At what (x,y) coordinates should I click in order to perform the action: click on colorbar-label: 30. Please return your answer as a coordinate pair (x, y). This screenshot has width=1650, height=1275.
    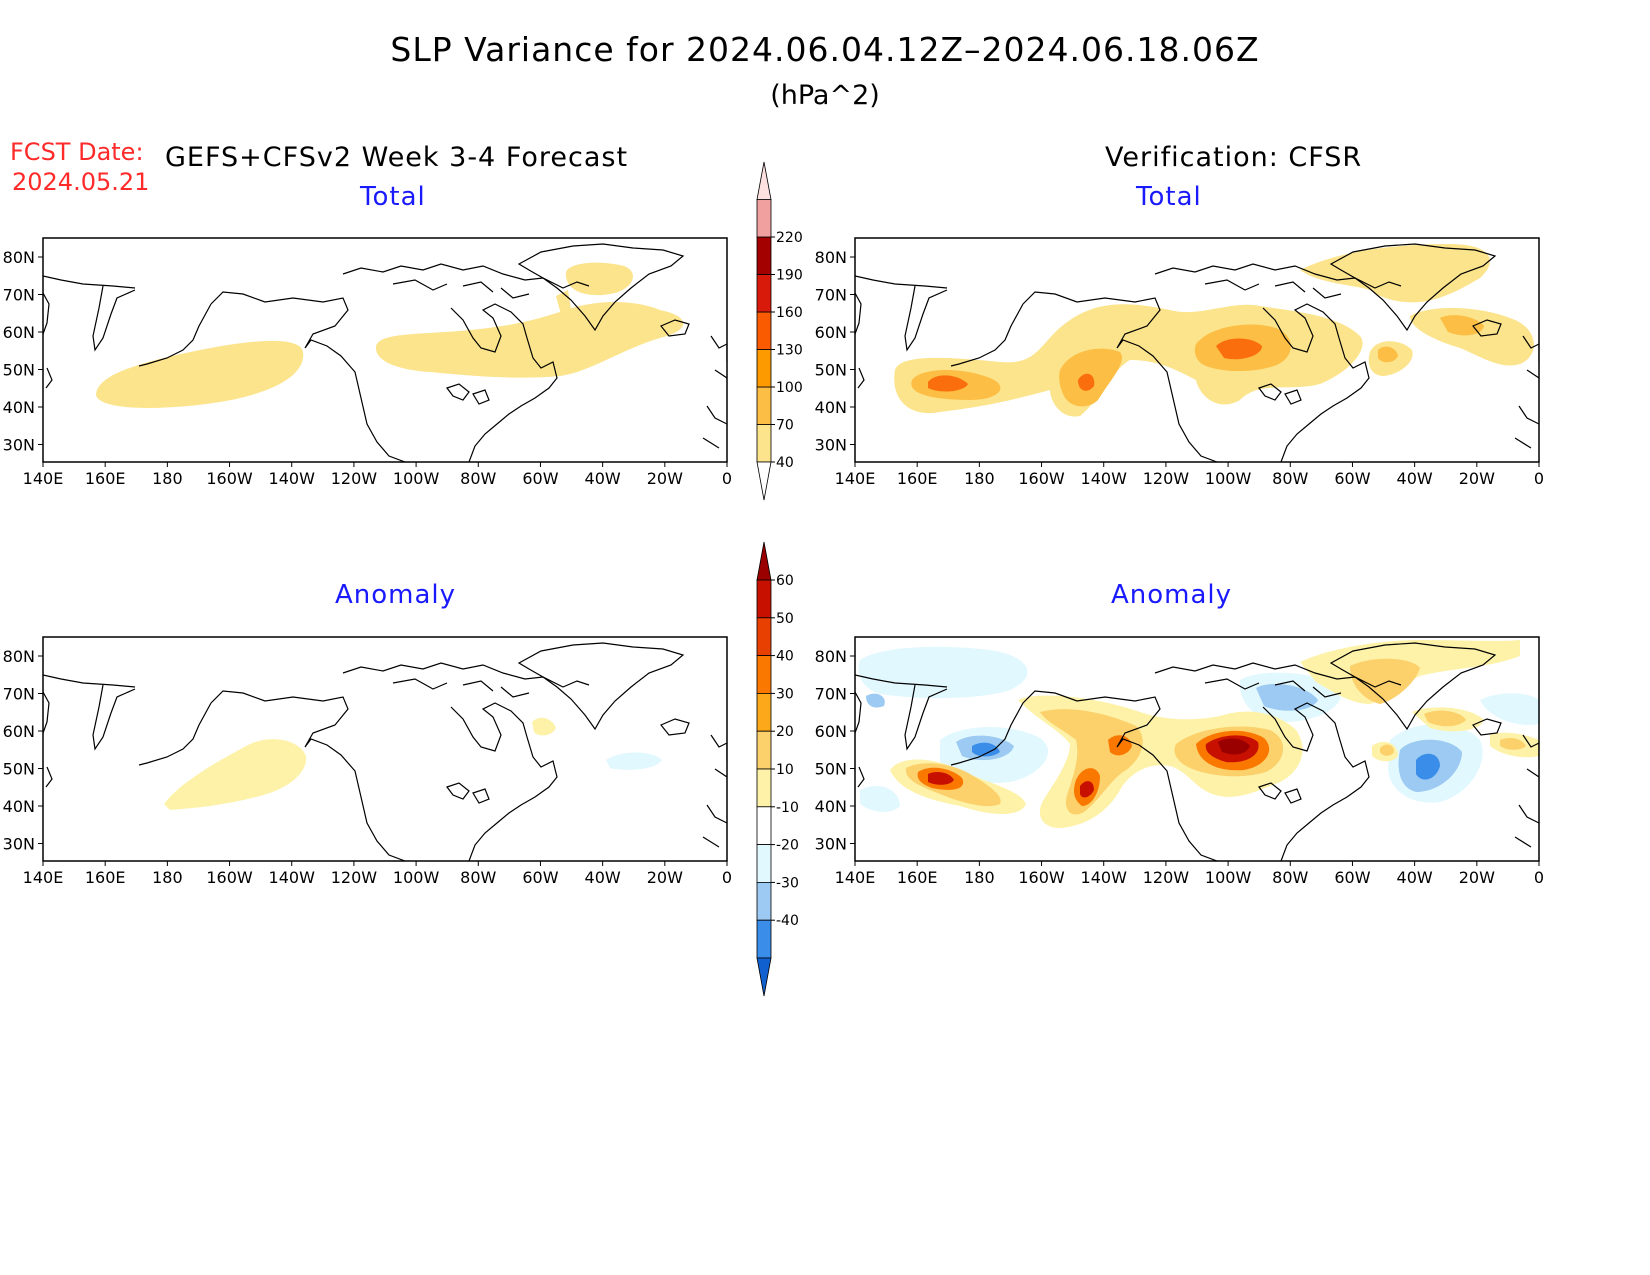
    Looking at the image, I should click on (785, 694).